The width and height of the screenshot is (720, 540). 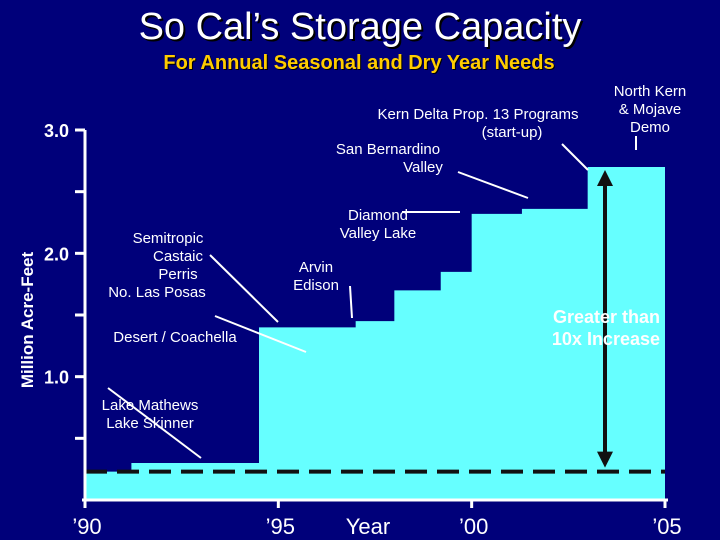 I want to click on annotation-label: North Kern & Mojave Demo, so click(x=650, y=109).